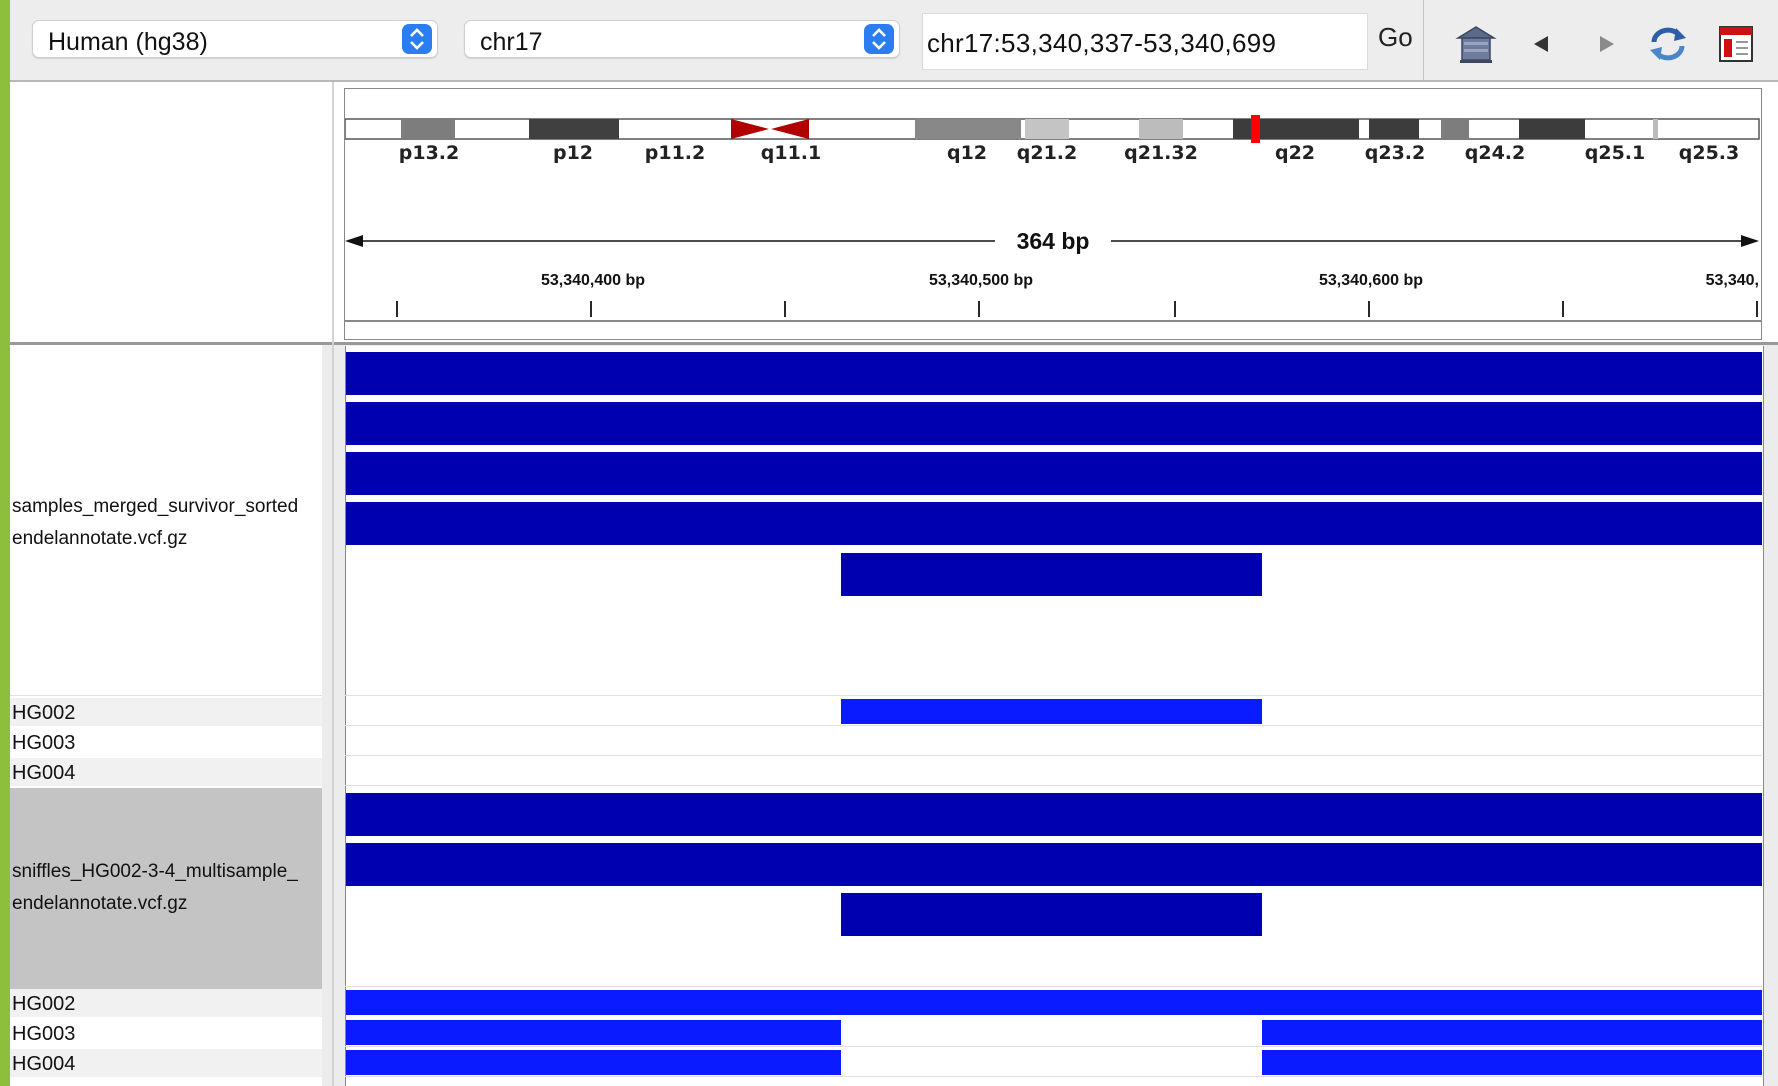  Describe the element at coordinates (1668, 44) in the screenshot. I see `refresh-icon` at that location.